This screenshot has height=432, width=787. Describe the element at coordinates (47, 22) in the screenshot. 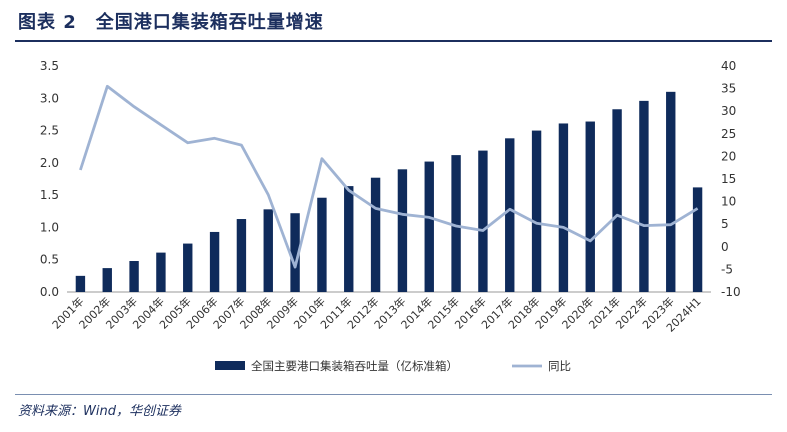

I see `figure-label: 图表 2` at that location.